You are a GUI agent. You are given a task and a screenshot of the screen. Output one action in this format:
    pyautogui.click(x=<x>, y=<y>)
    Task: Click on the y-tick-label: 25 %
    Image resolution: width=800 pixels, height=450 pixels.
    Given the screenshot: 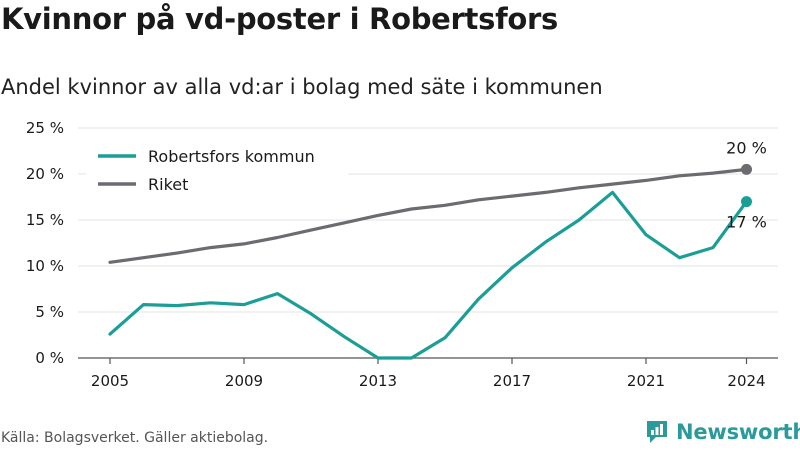 What is the action you would take?
    pyautogui.click(x=45, y=128)
    